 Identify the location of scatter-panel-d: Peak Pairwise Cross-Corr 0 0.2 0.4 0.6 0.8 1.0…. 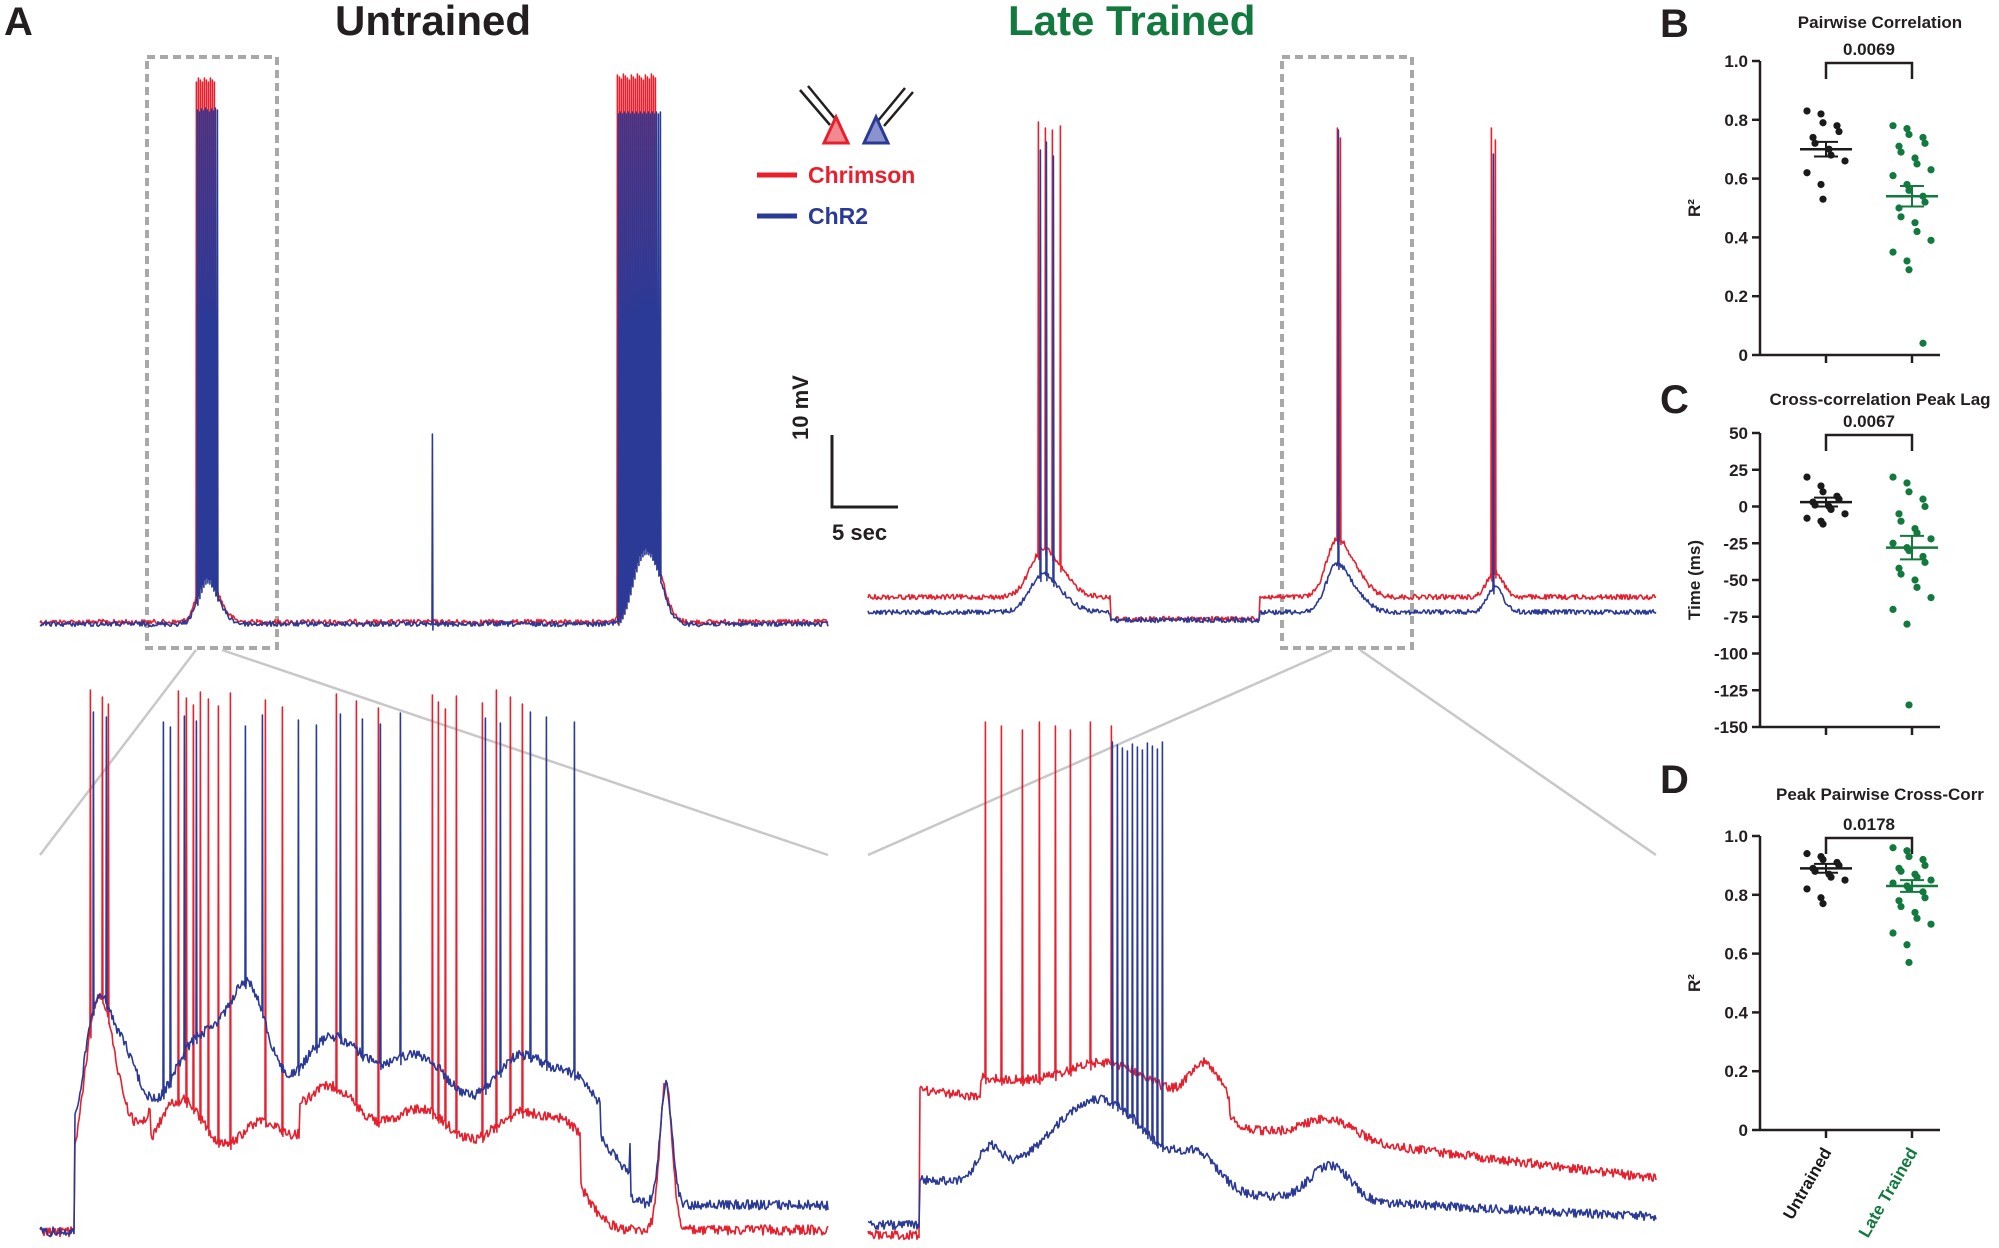
(1834, 1013).